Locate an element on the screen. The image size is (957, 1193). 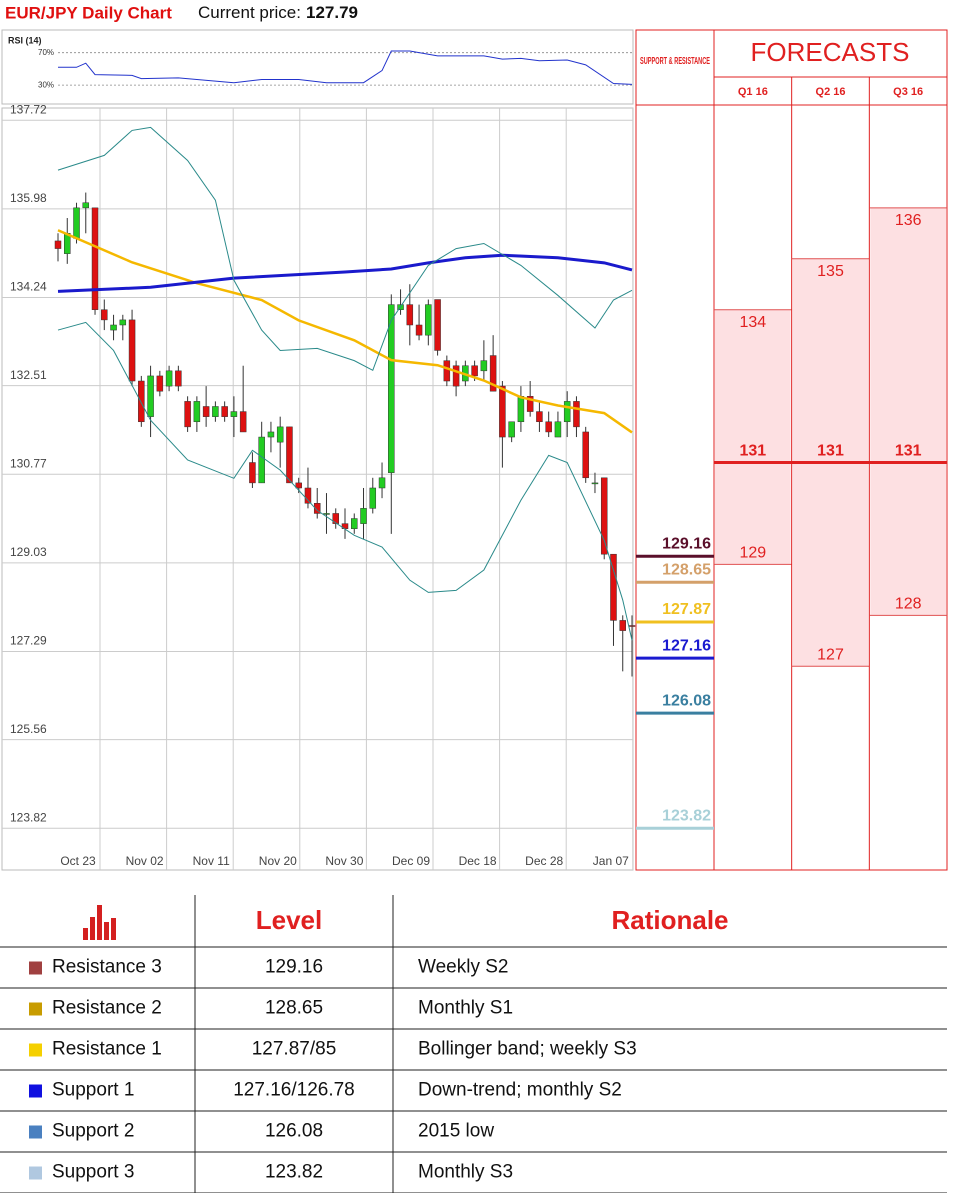
x-tick-label: Dec 28 is located at coordinates (544, 861).